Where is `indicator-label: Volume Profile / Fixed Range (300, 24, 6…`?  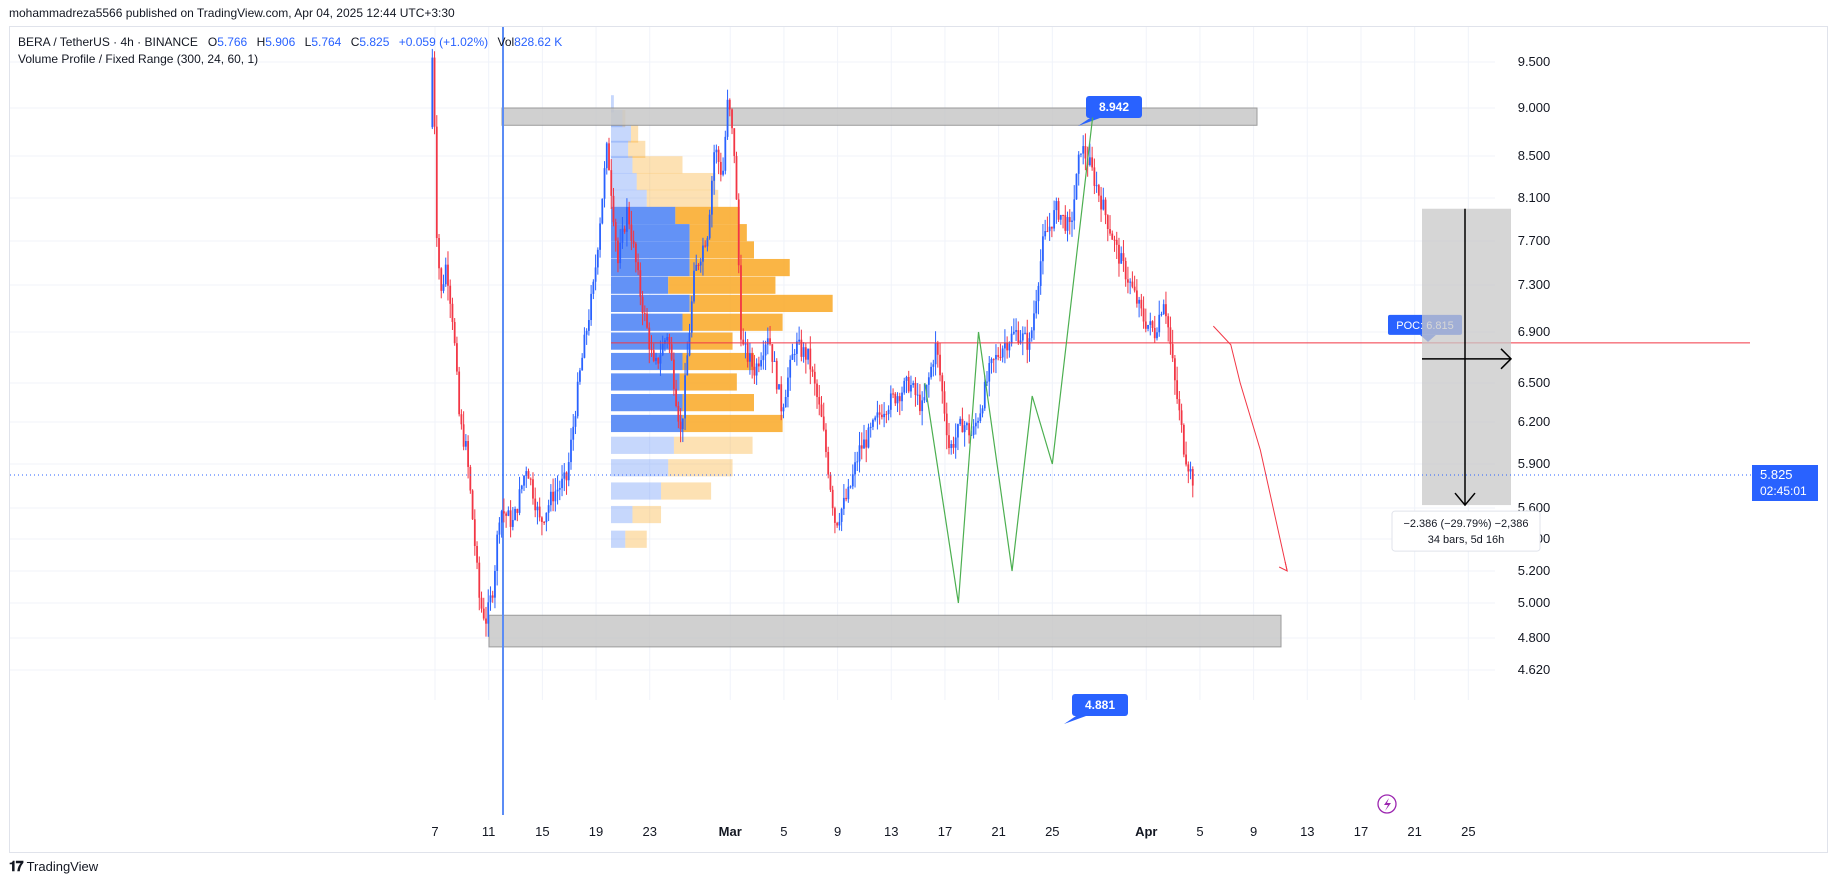
indicator-label: Volume Profile / Fixed Range (300, 24, 6… is located at coordinates (138, 59).